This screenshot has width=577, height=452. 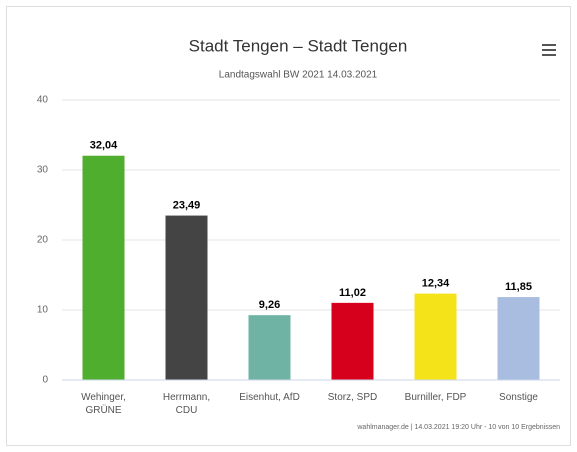 I want to click on label-line: Burniller, FDP, so click(x=436, y=397).